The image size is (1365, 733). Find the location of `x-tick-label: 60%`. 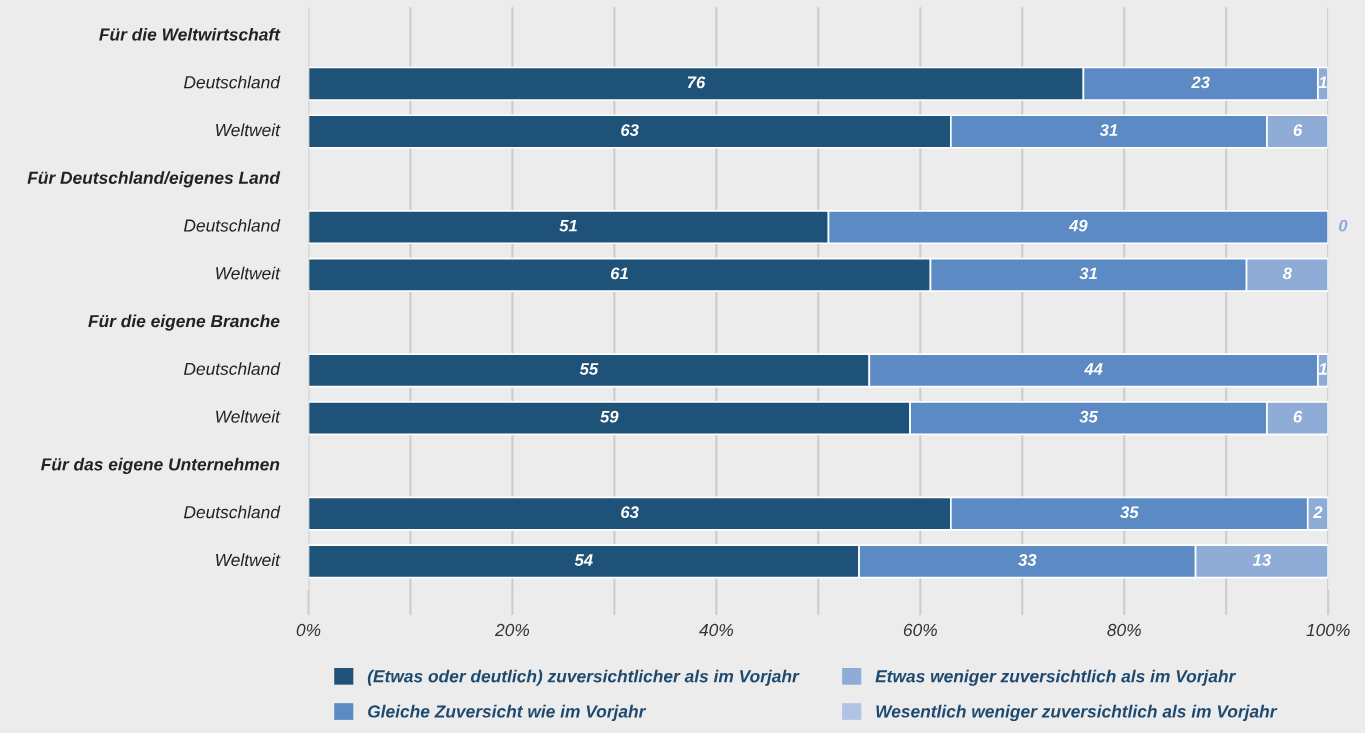

x-tick-label: 60% is located at coordinates (920, 630).